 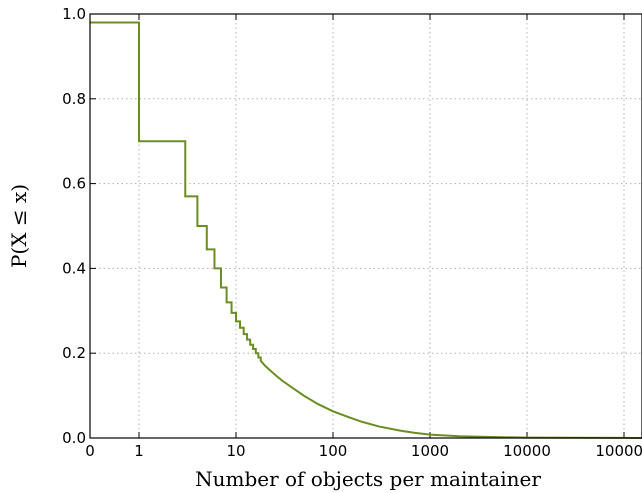 I want to click on y-tick-label: 0.8, so click(x=74, y=99).